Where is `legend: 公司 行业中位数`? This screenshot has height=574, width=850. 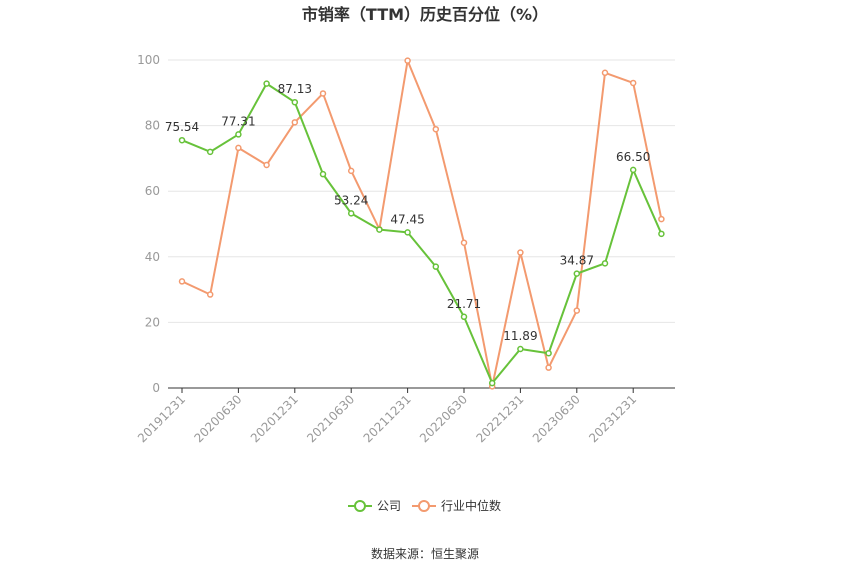
legend: 公司 行业中位数 is located at coordinates (424, 505).